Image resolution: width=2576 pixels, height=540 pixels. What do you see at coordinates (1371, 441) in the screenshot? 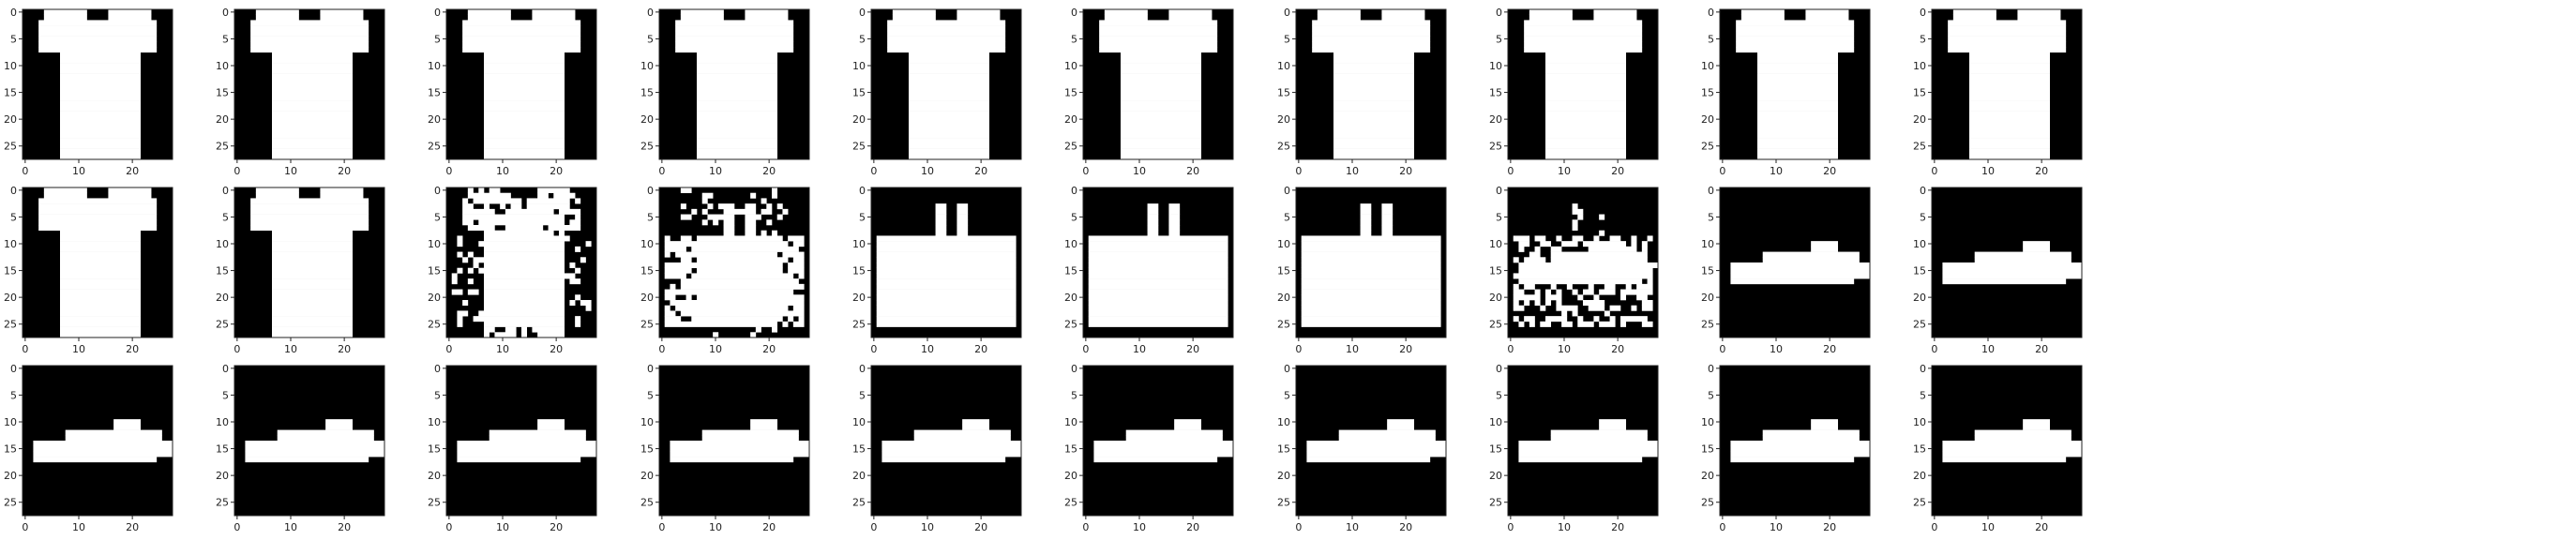
I see `panel-frame` at bounding box center [1371, 441].